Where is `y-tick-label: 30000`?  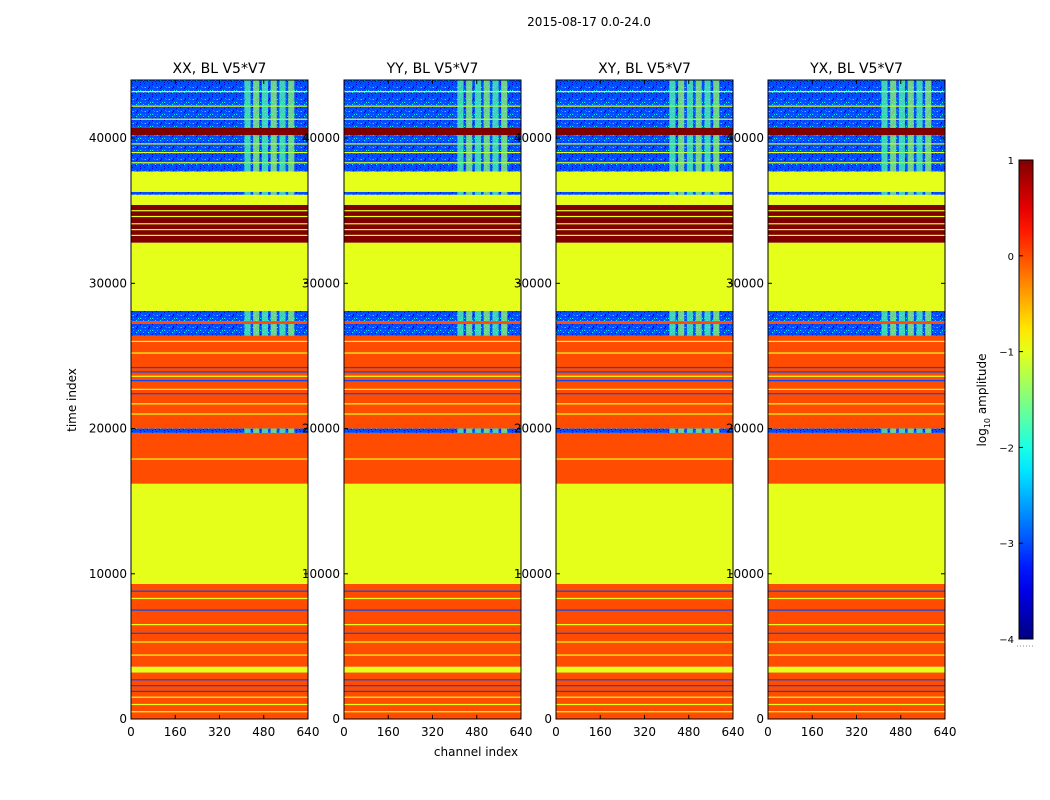
y-tick-label: 30000 is located at coordinates (745, 283).